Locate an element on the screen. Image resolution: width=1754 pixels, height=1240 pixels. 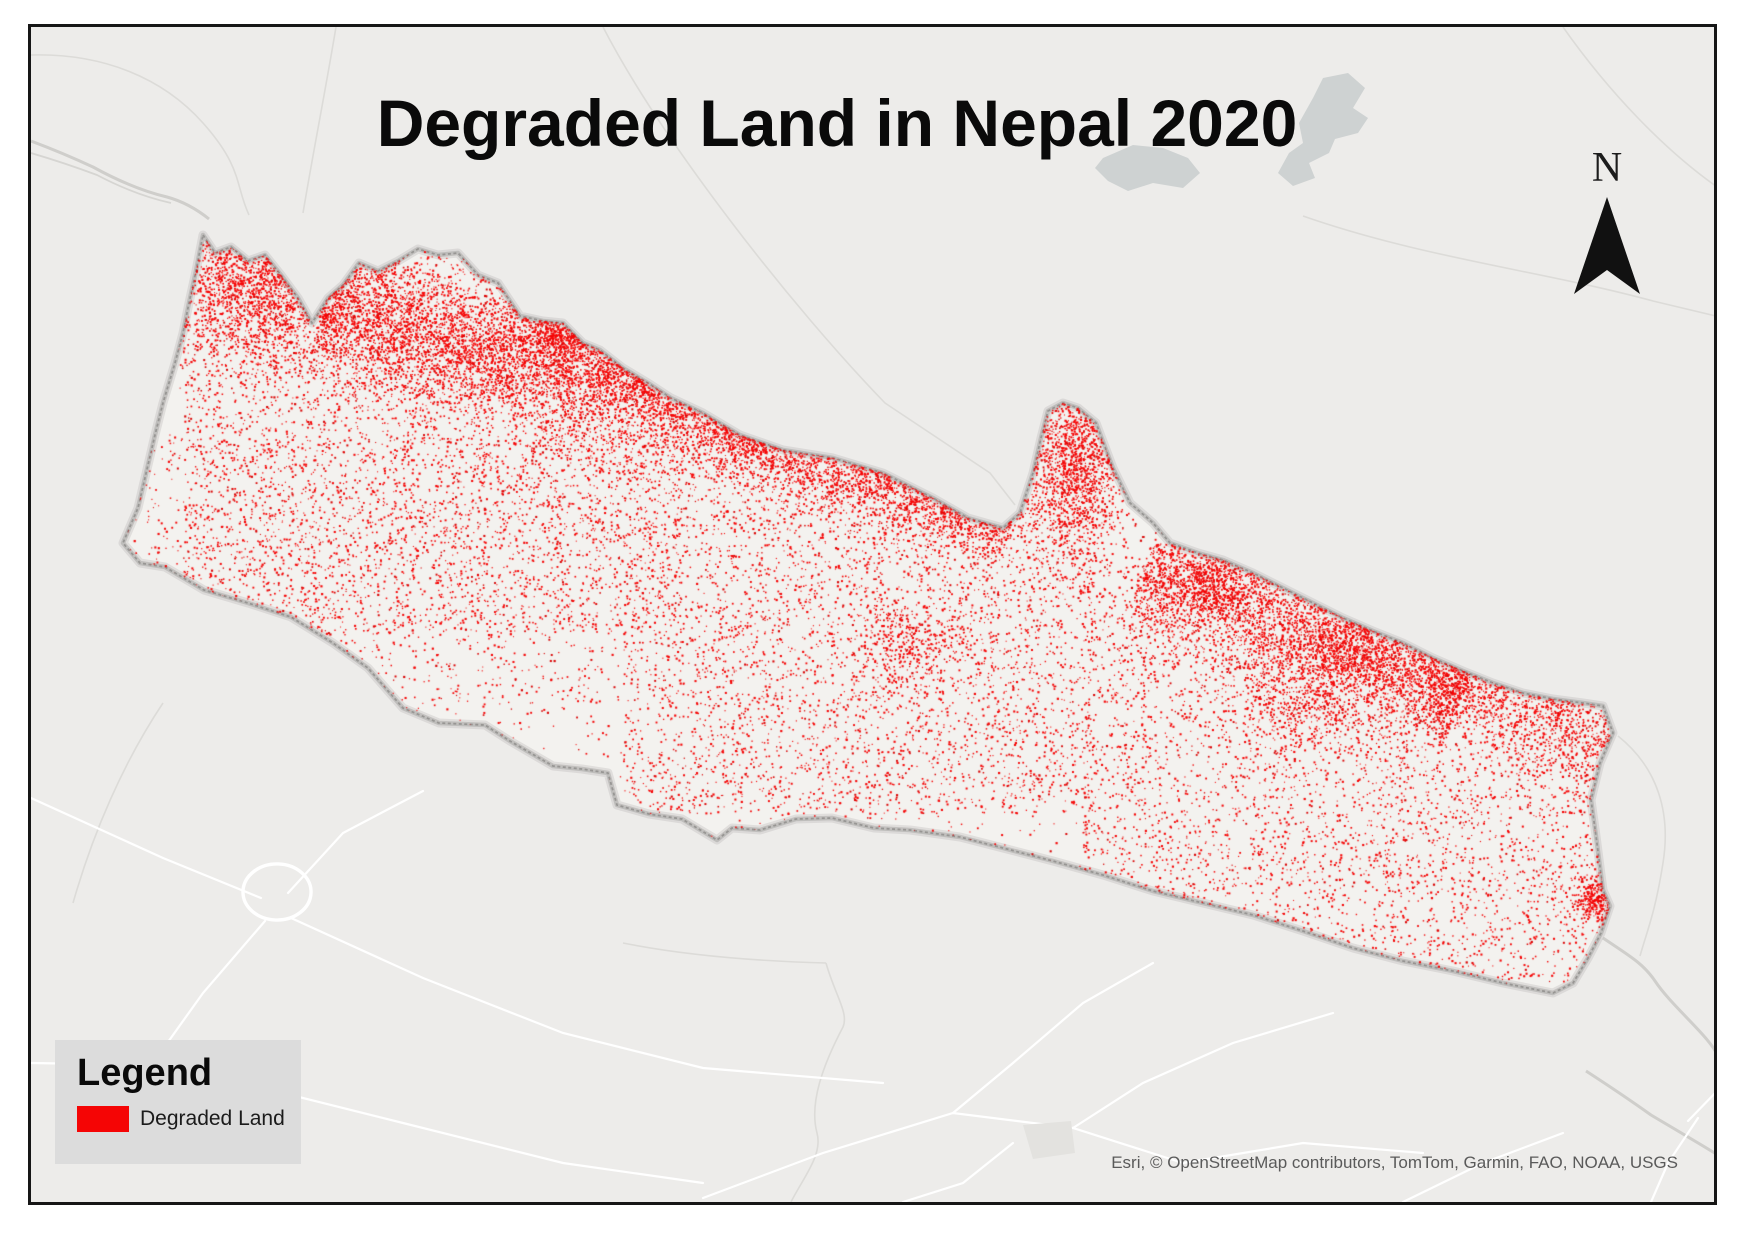
legend-title: Legend is located at coordinates (145, 1073).